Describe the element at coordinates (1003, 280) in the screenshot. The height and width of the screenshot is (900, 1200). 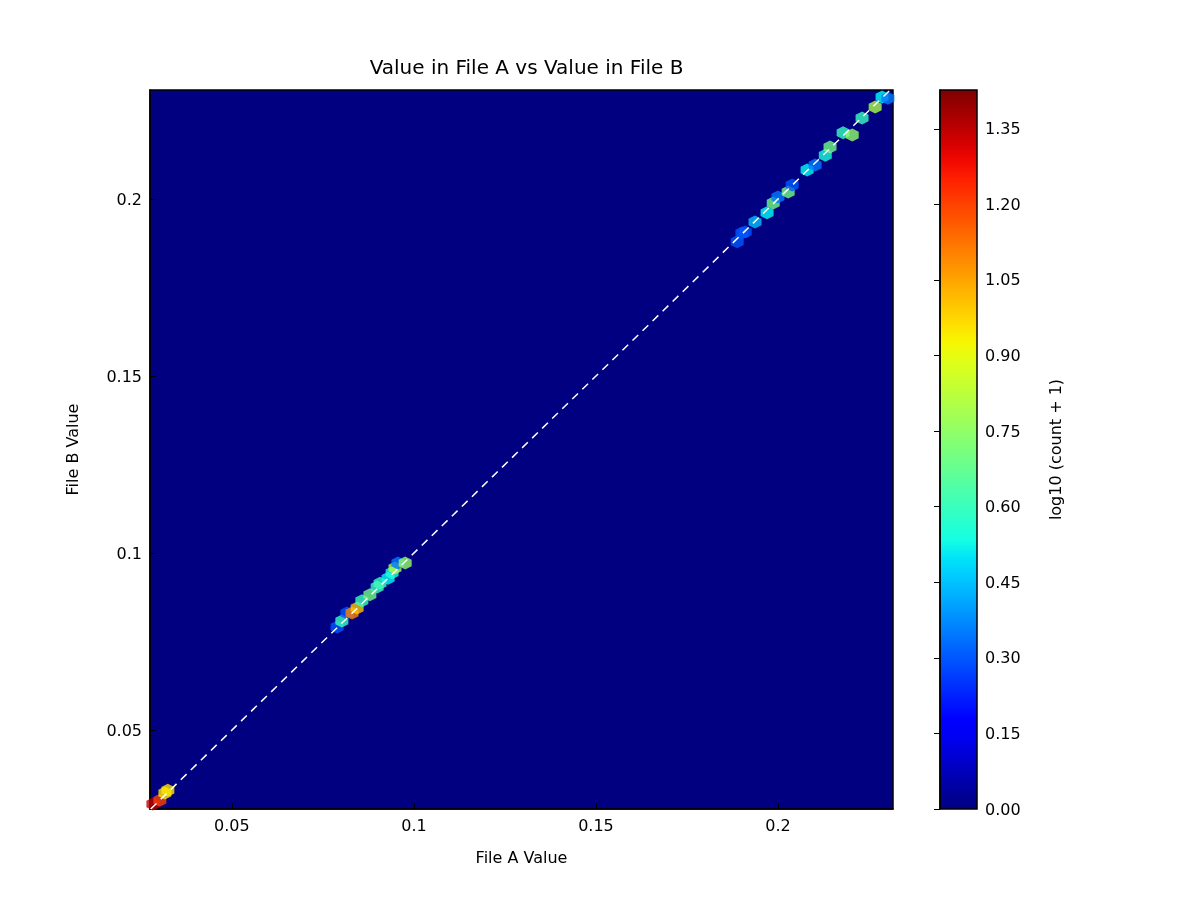
I see `color-bar-label: 1.05` at that location.